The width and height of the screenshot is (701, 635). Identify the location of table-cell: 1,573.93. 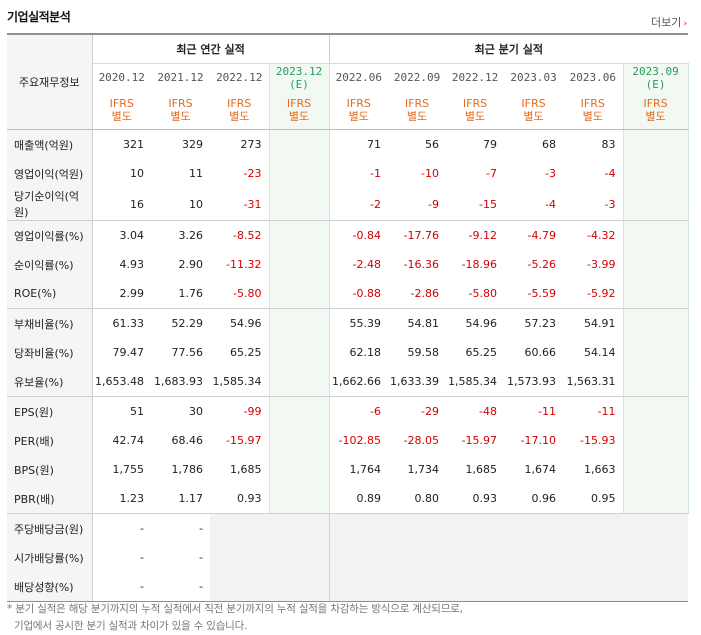
(534, 382).